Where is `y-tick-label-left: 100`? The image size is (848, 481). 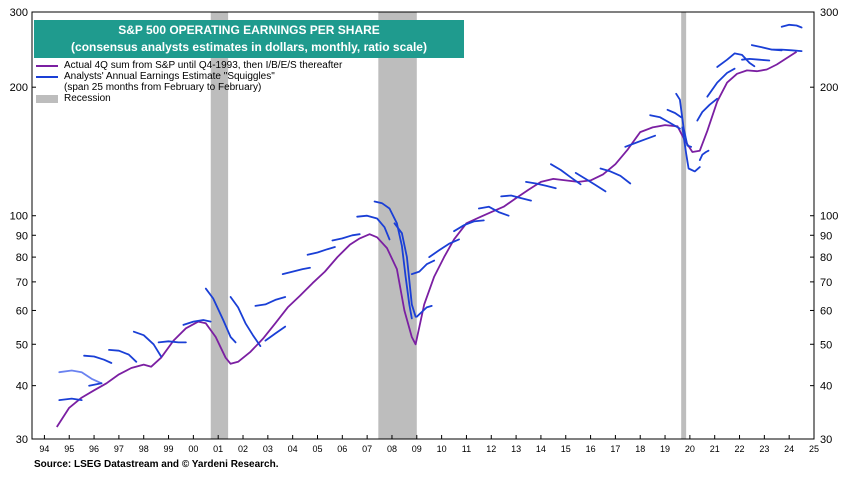
y-tick-label-left: 100 is located at coordinates (19, 217).